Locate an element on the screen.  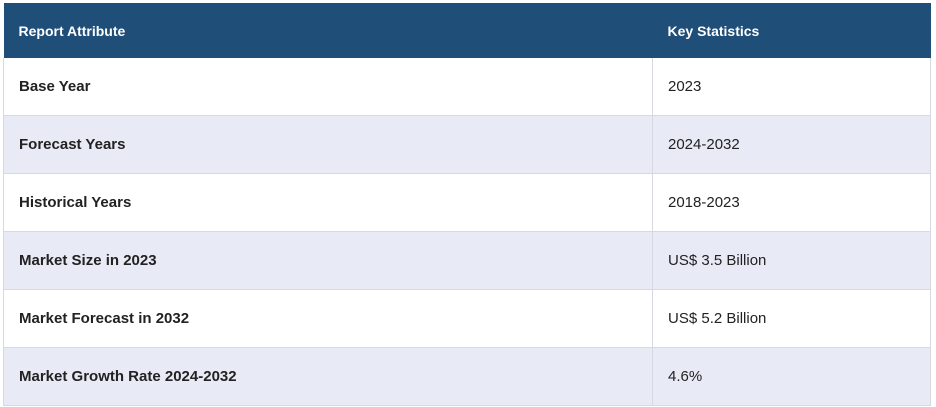
statistic-cell: 2018-2023 is located at coordinates (791, 202).